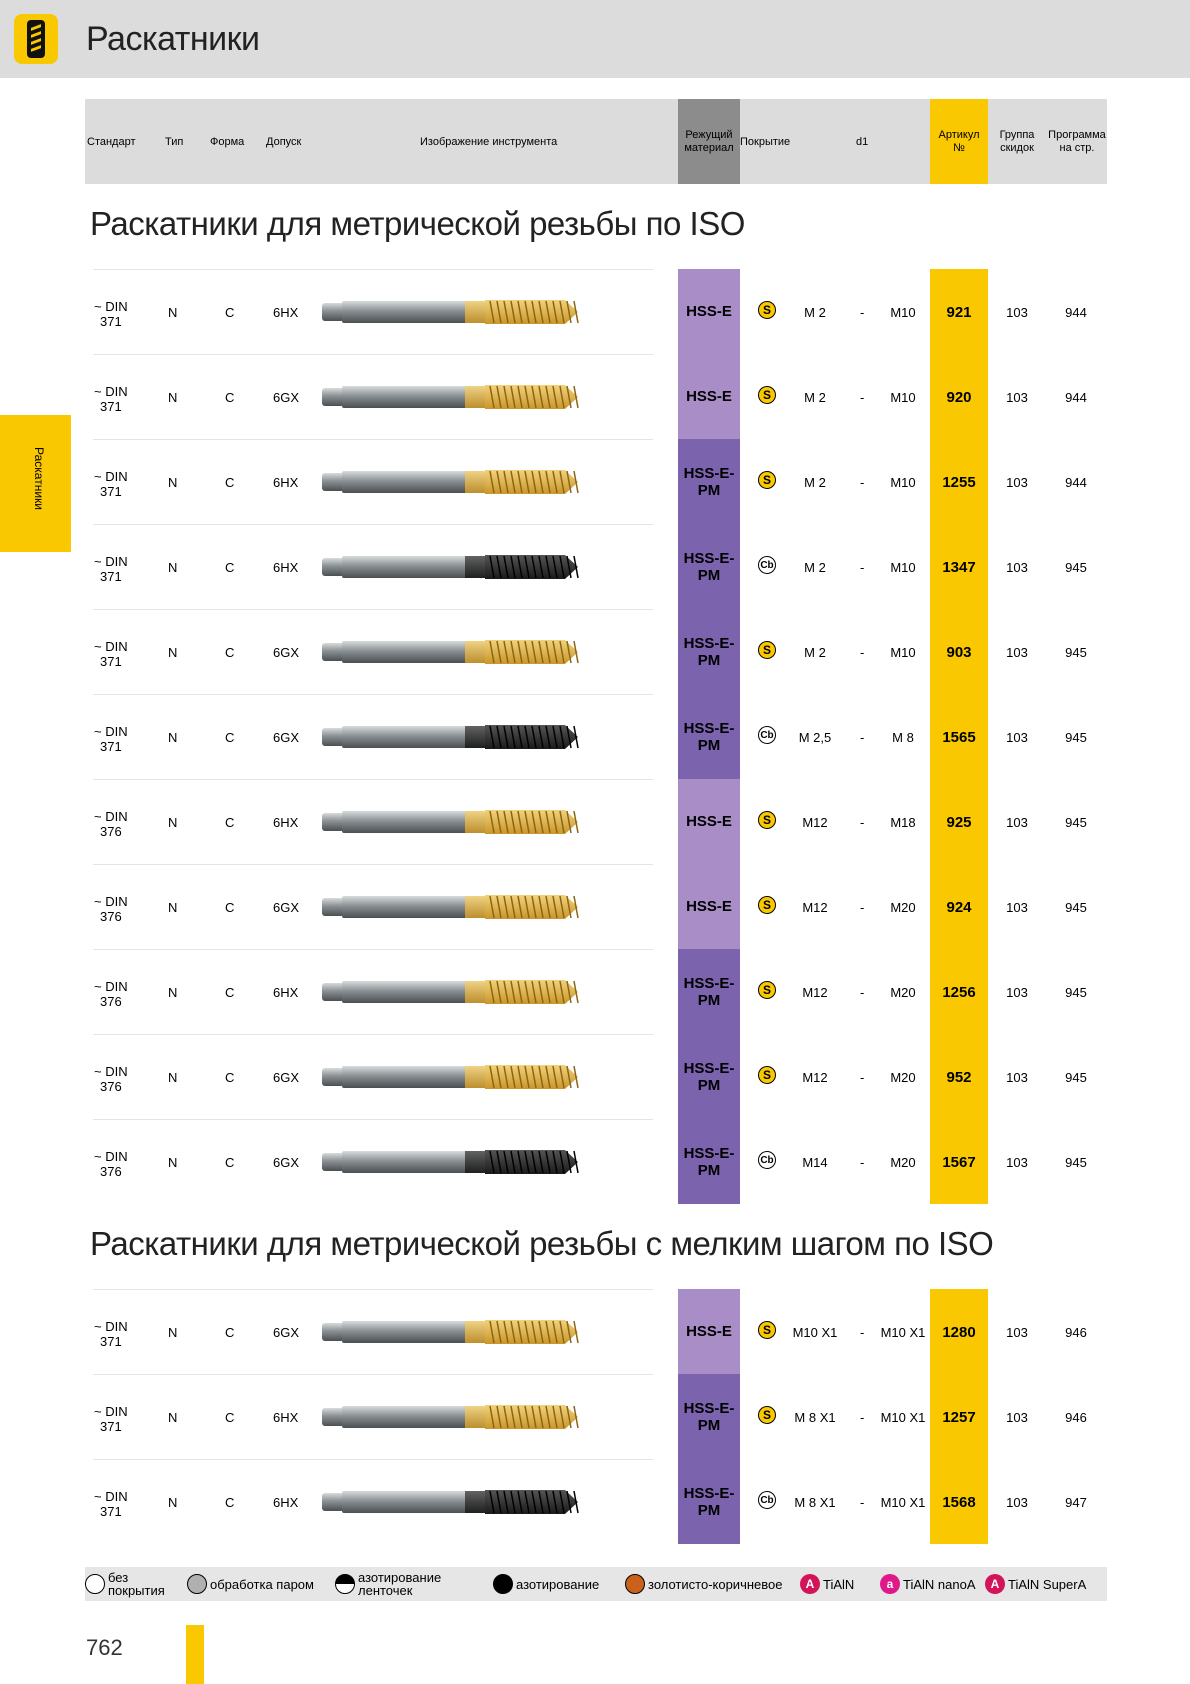 The height and width of the screenshot is (1684, 1190). I want to click on article-cell: 924, so click(959, 907).